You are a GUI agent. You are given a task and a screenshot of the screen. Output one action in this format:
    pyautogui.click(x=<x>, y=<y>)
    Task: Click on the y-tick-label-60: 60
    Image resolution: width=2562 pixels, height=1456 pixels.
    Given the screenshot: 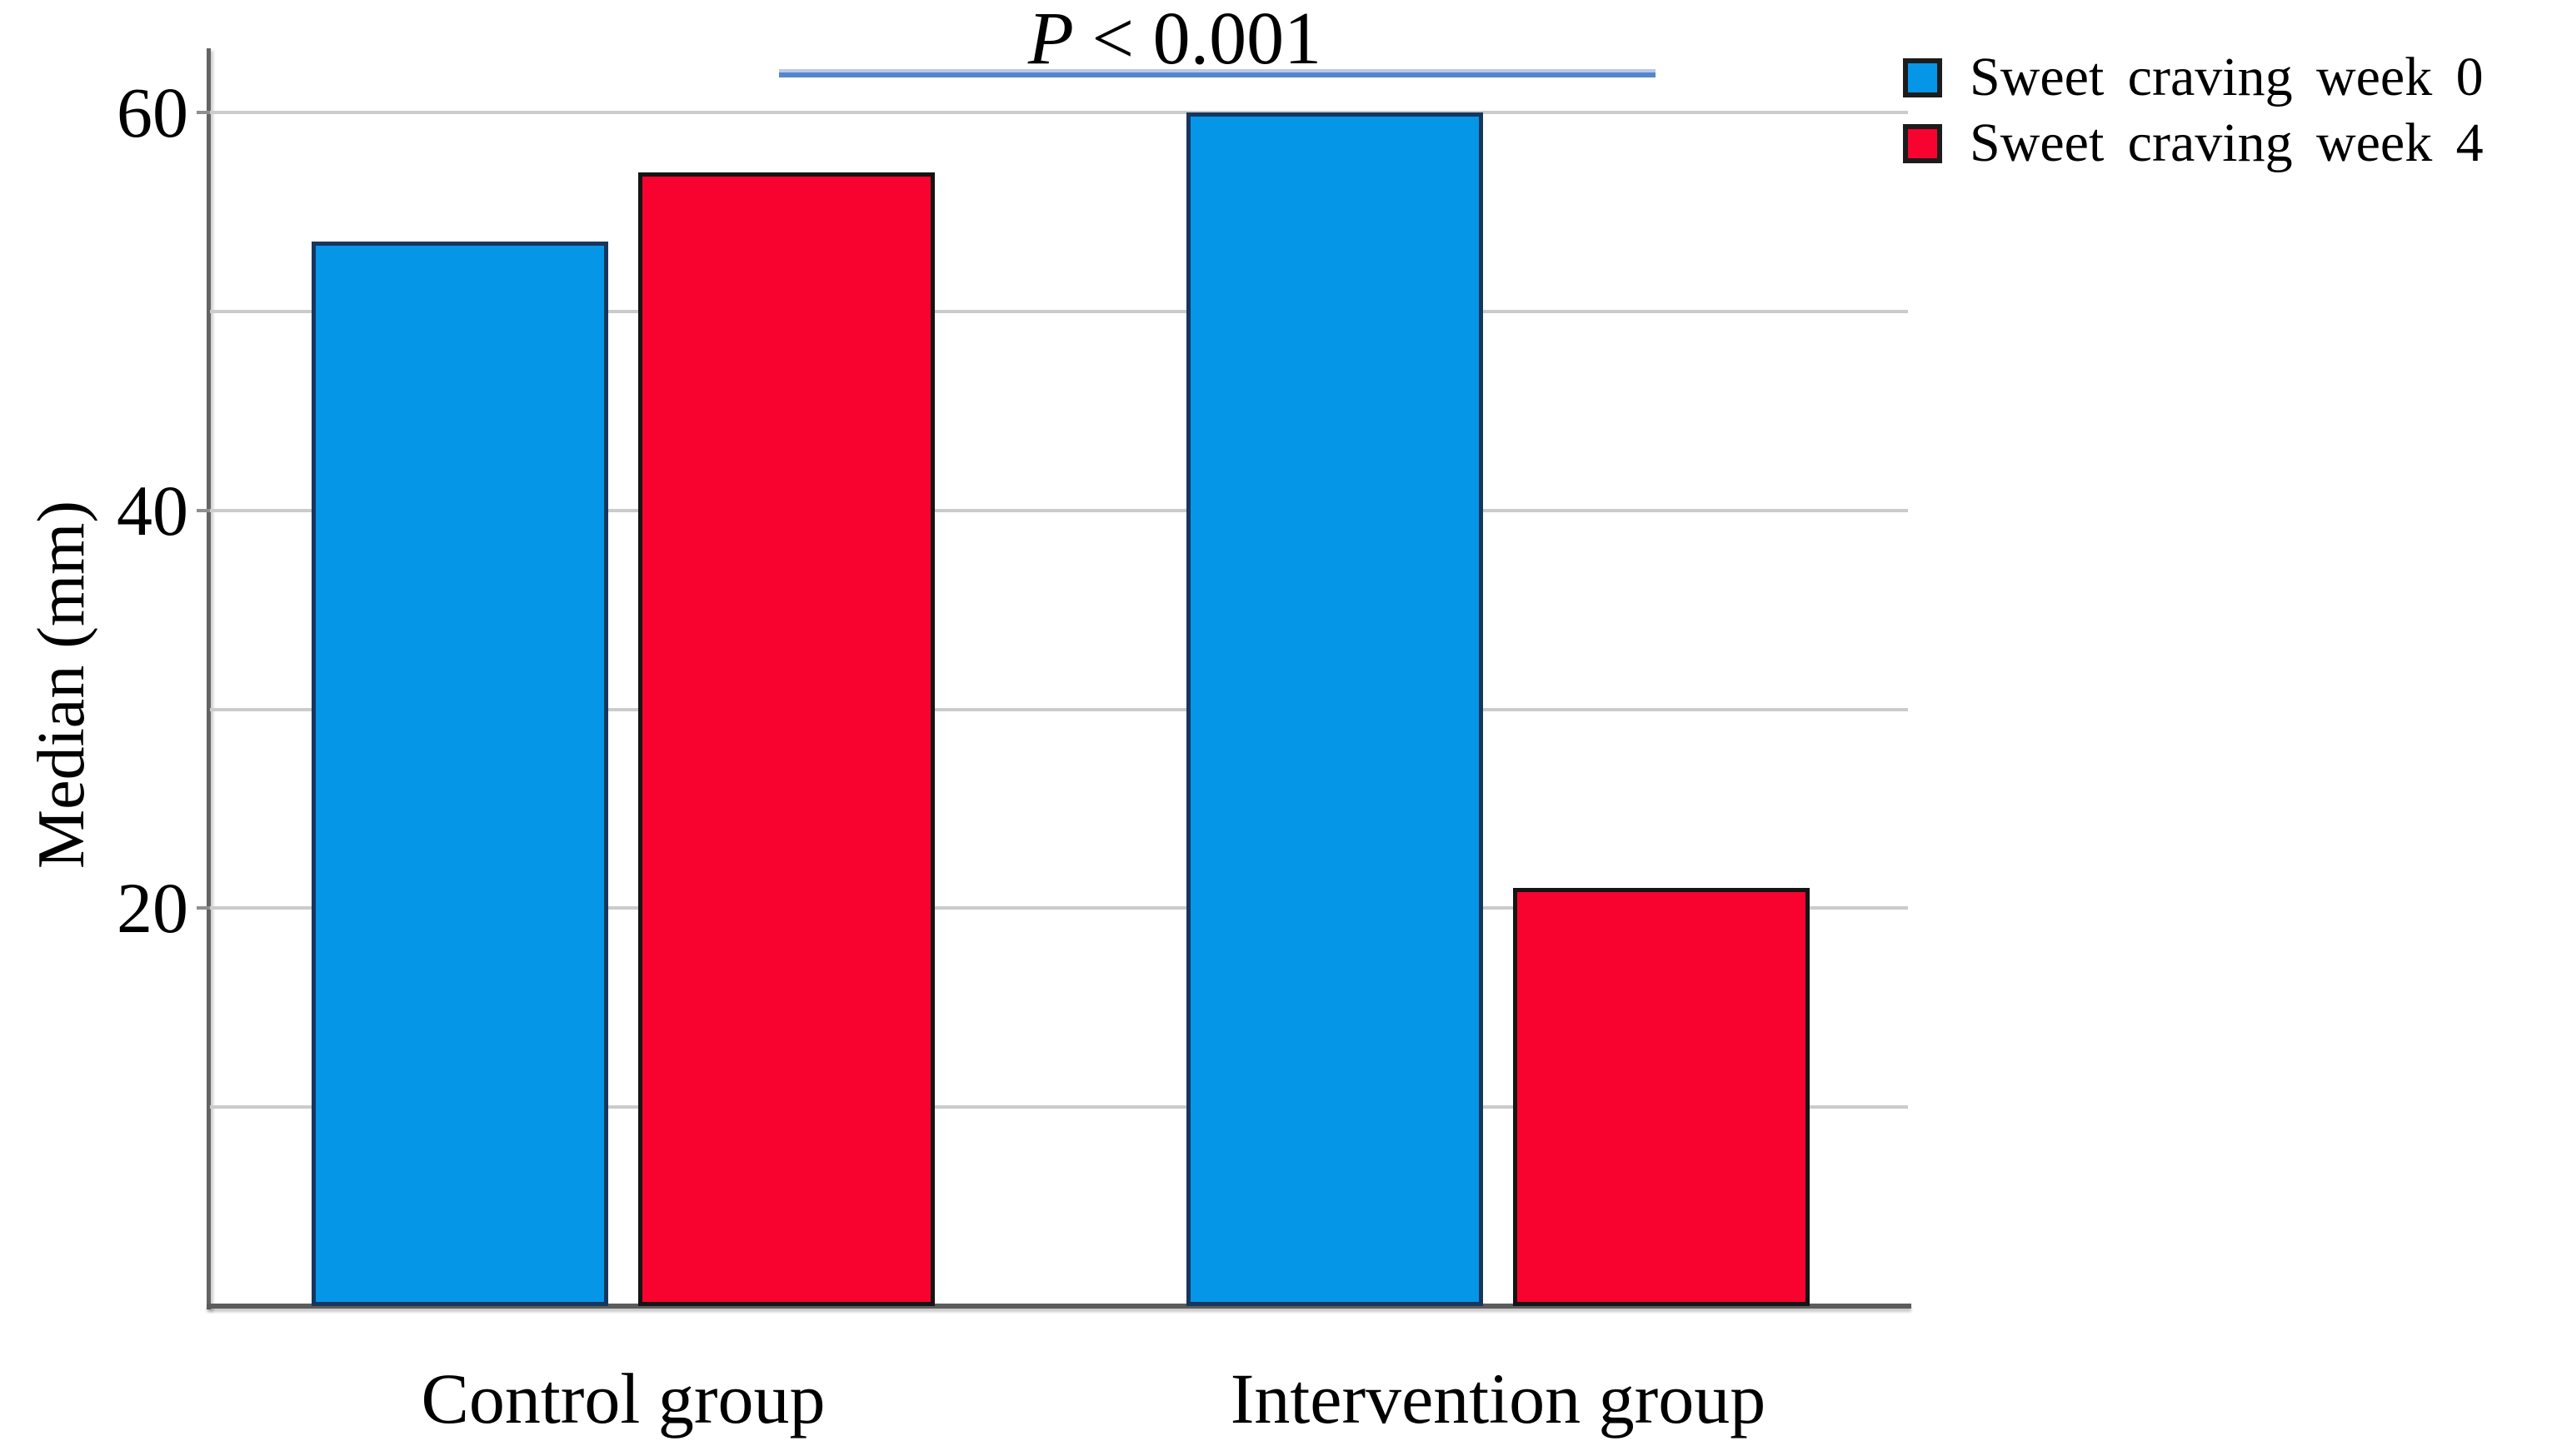 What is the action you would take?
    pyautogui.click(x=152, y=112)
    